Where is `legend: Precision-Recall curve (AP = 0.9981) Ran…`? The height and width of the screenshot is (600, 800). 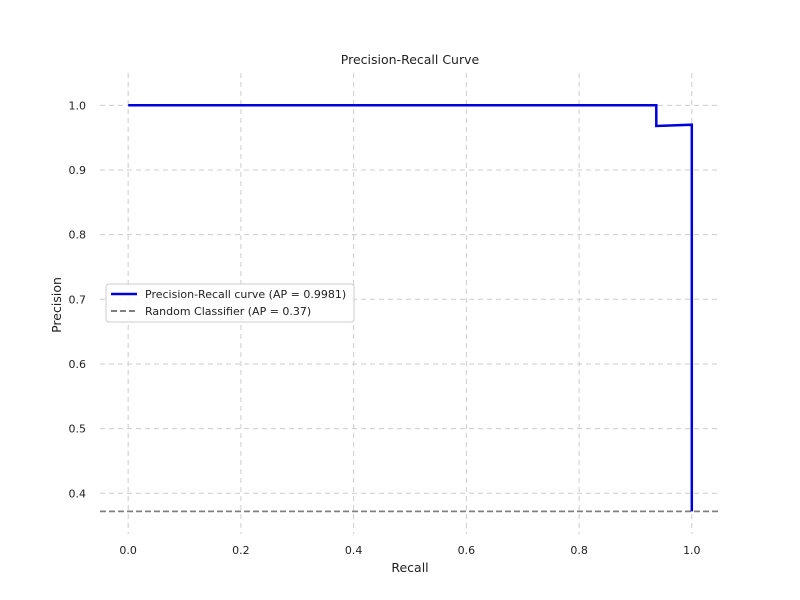
legend: Precision-Recall curve (AP = 0.9981) Ran… is located at coordinates (230, 303).